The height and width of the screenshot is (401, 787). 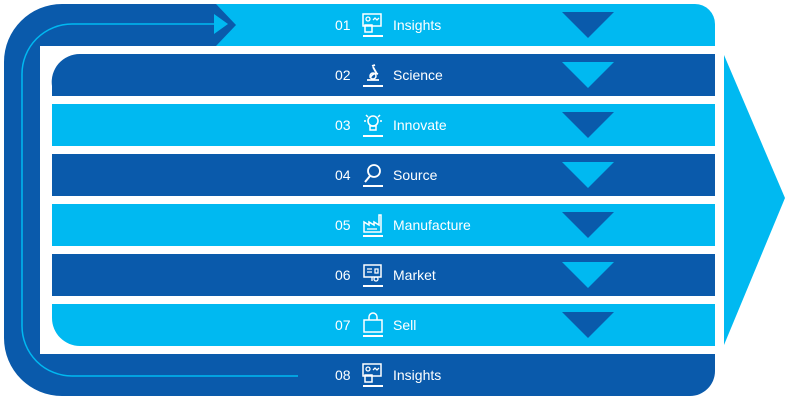 What do you see at coordinates (373, 324) in the screenshot?
I see `shopping-bag-icon` at bounding box center [373, 324].